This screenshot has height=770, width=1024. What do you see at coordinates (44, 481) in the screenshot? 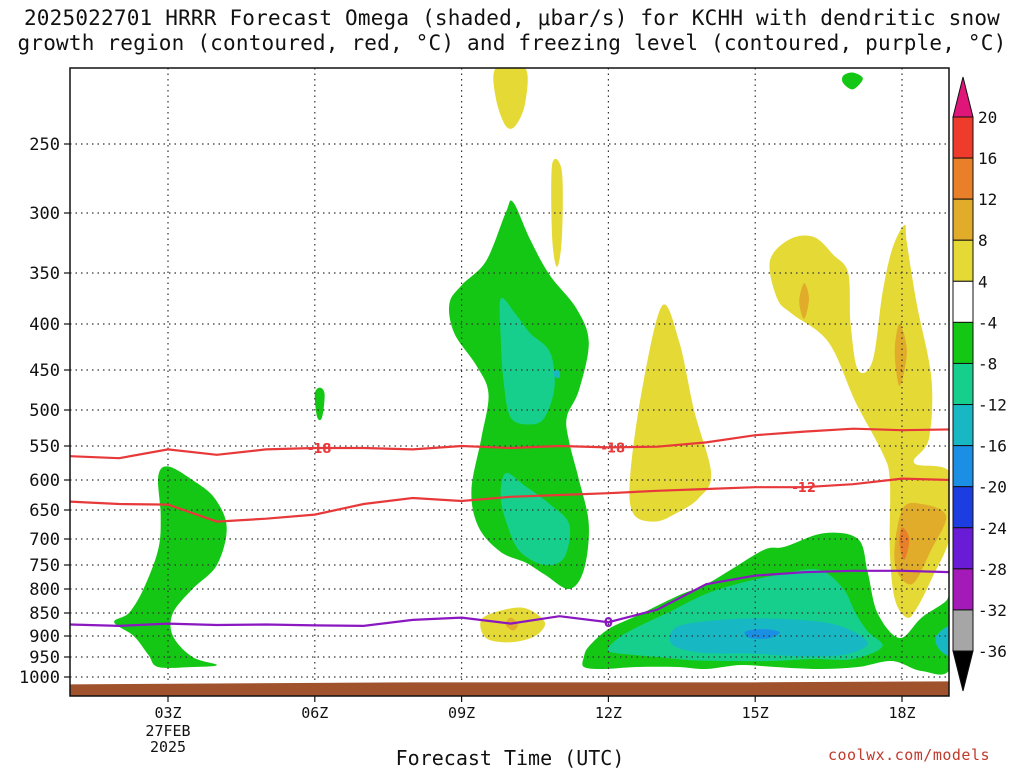
I see `y-tick-label-600: 600` at bounding box center [44, 481].